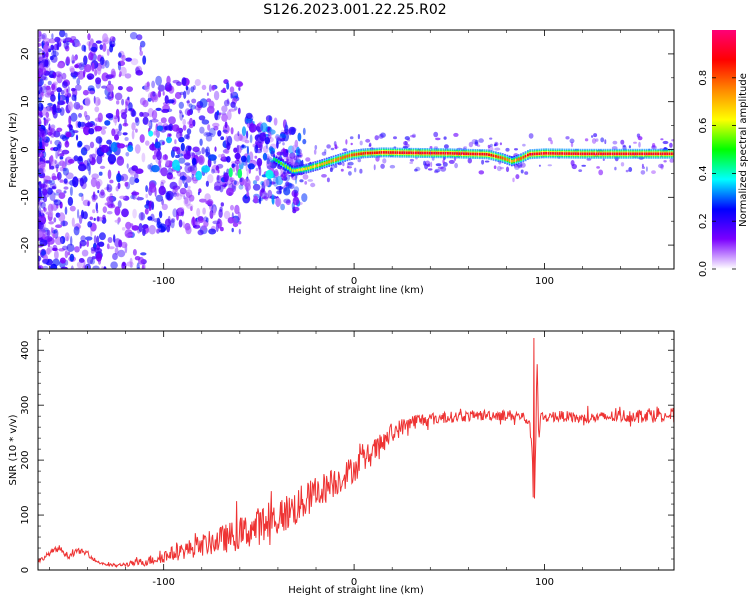 The height and width of the screenshot is (604, 750). I want to click on spectrogram-x-tick-label: 100, so click(544, 281).